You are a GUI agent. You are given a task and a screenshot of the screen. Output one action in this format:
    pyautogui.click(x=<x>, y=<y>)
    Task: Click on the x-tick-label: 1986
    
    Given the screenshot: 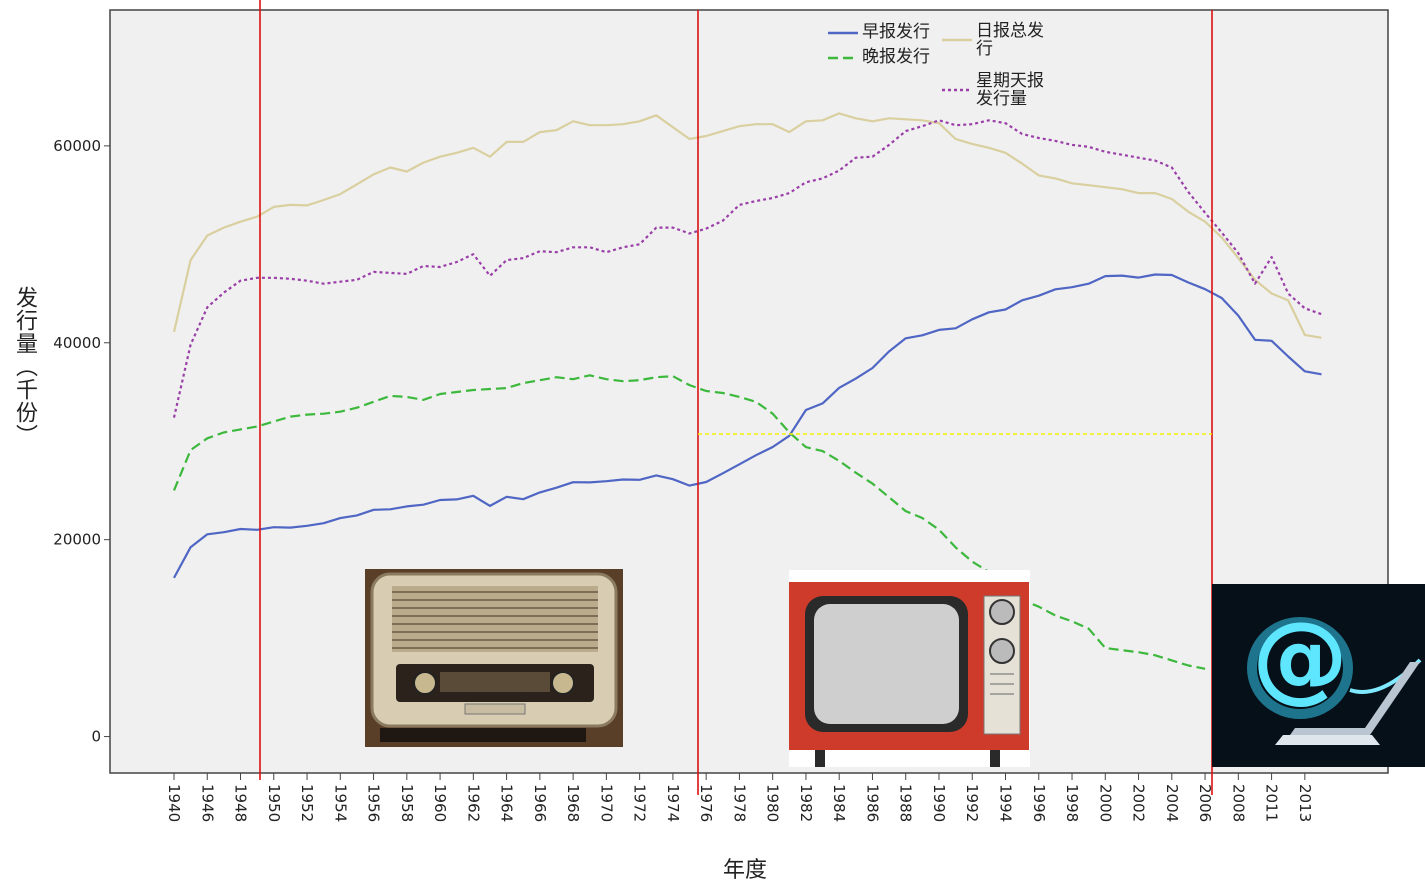 What is the action you would take?
    pyautogui.click(x=872, y=803)
    